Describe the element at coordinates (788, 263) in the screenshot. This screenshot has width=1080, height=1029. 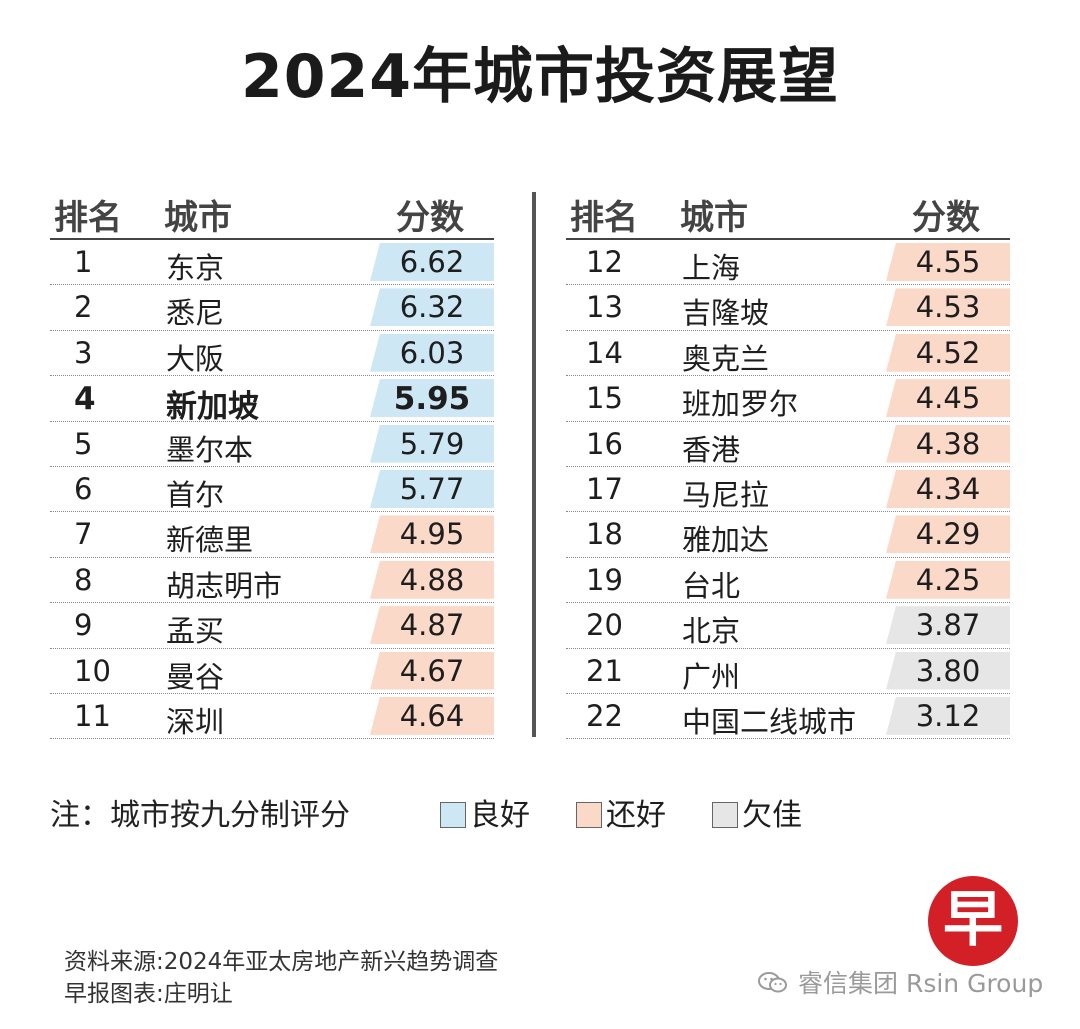
I see `table-row: 12 上海 4.55` at that location.